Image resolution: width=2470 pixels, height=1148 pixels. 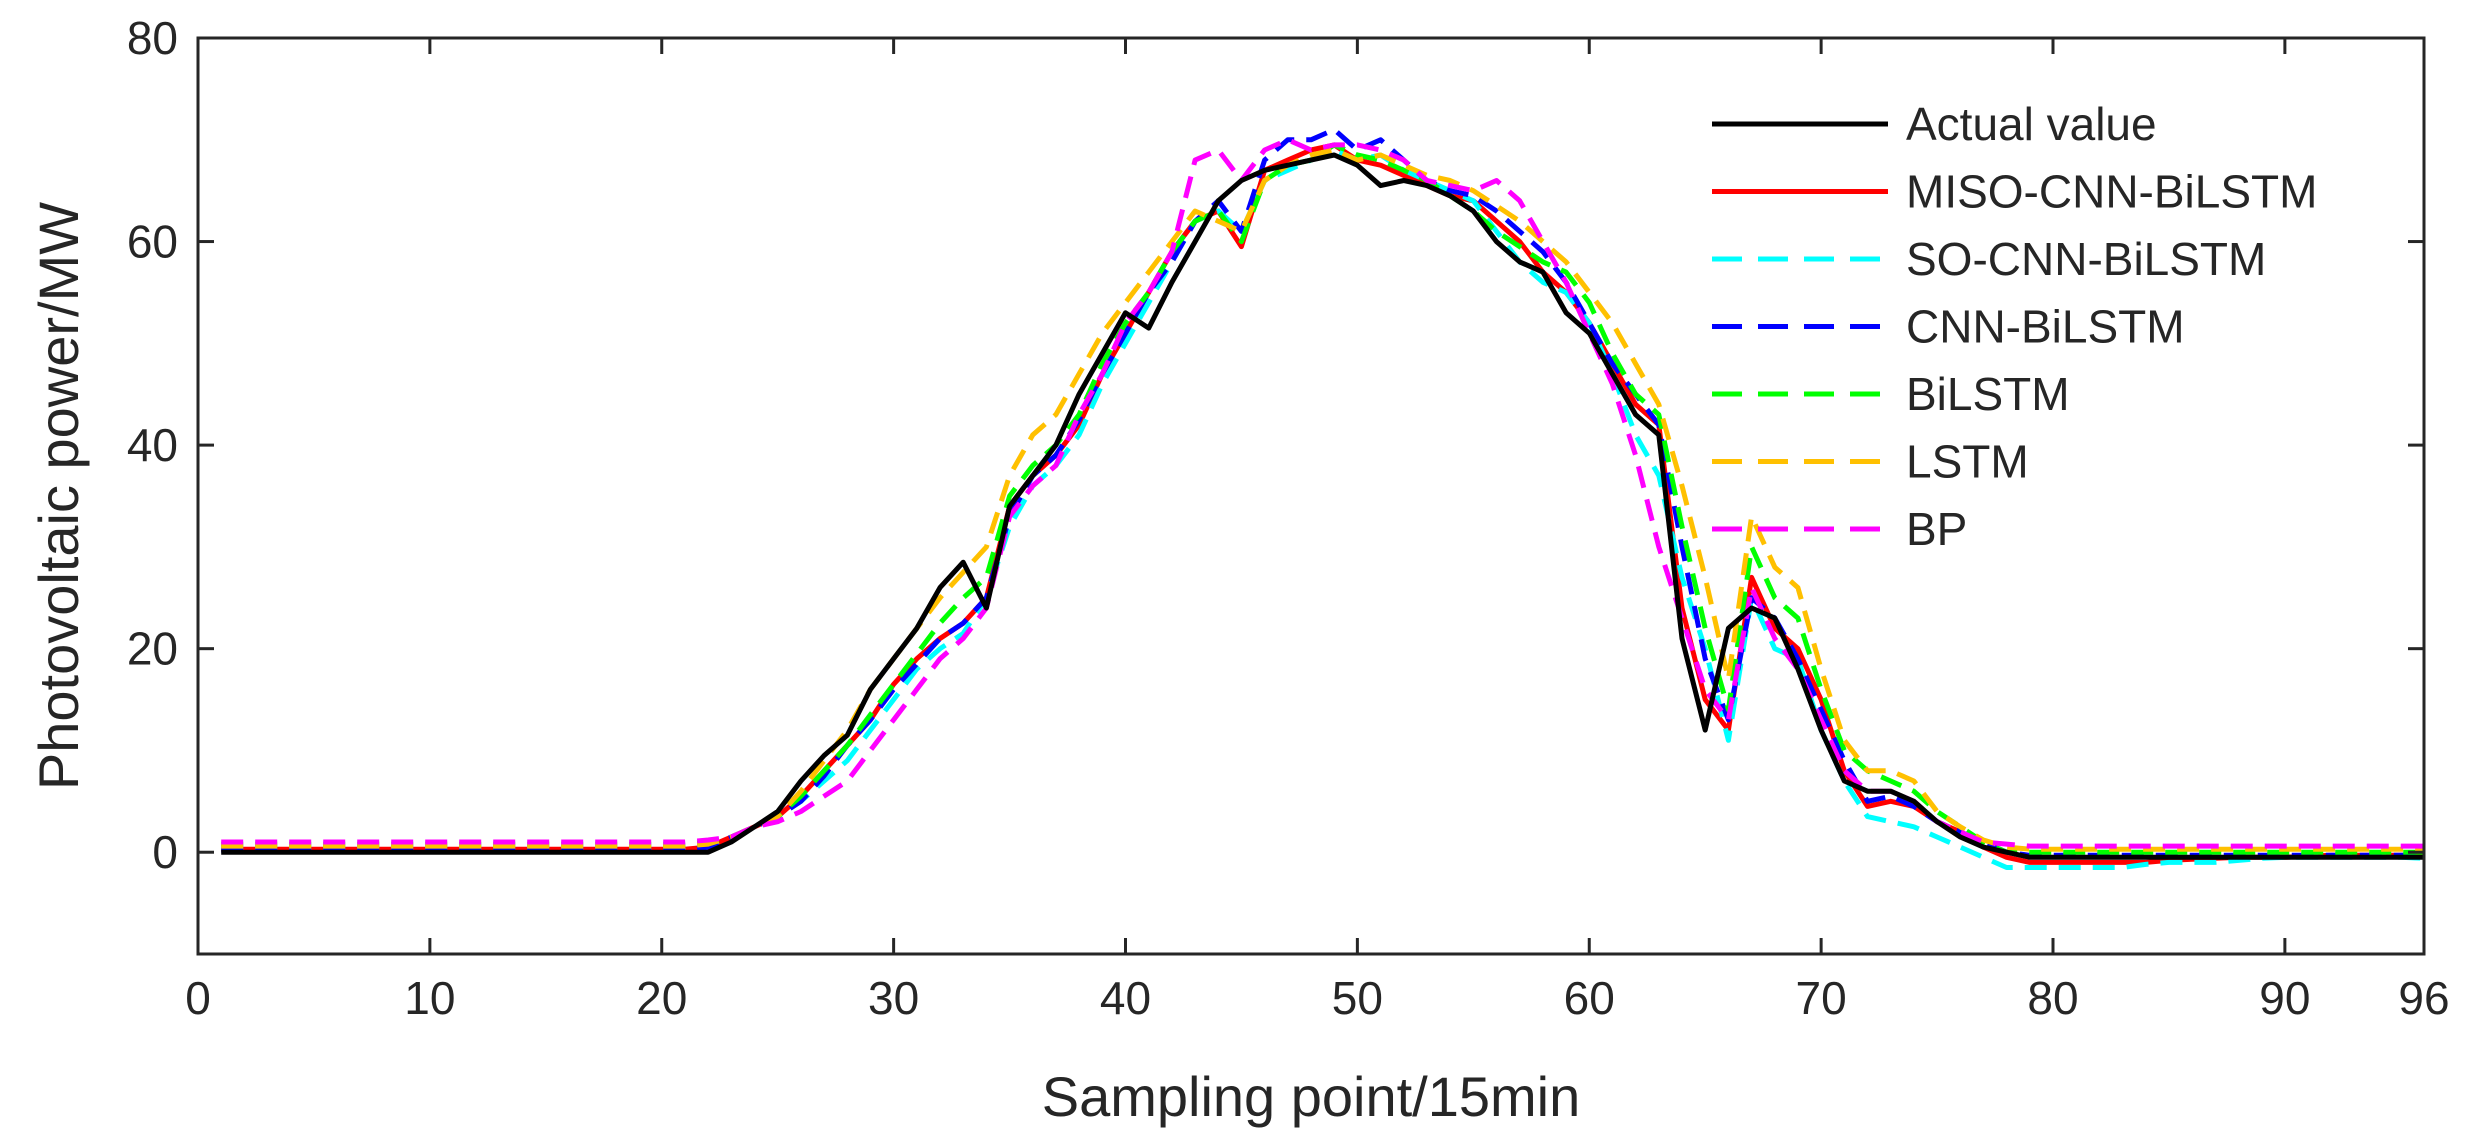 What do you see at coordinates (152, 445) in the screenshot?
I see `y-tick-label: 40` at bounding box center [152, 445].